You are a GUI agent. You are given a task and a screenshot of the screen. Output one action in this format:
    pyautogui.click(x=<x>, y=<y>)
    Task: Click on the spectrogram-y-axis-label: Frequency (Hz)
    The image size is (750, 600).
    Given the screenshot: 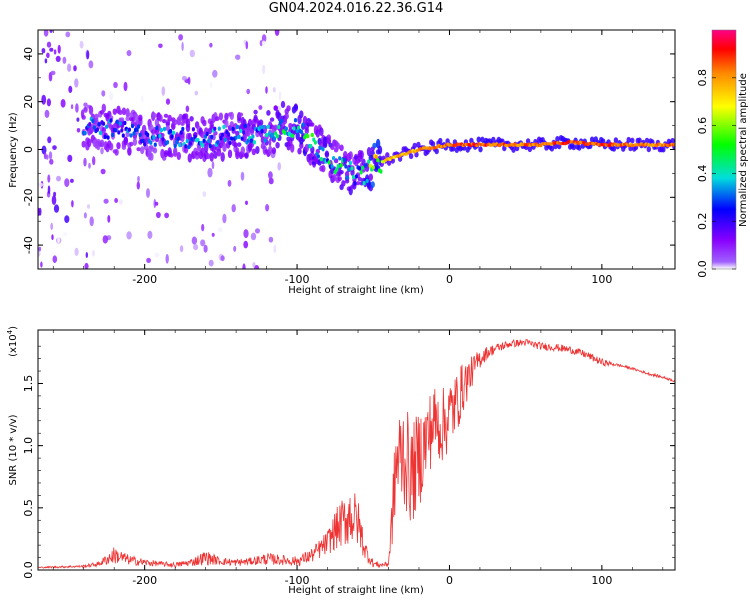 What is the action you would take?
    pyautogui.click(x=13, y=150)
    